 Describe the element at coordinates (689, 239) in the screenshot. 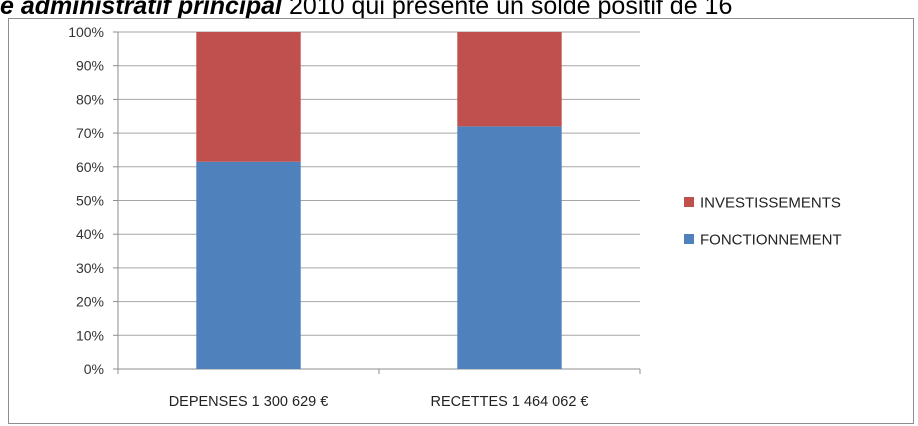

I see `legend-swatch-fonctionnement` at that location.